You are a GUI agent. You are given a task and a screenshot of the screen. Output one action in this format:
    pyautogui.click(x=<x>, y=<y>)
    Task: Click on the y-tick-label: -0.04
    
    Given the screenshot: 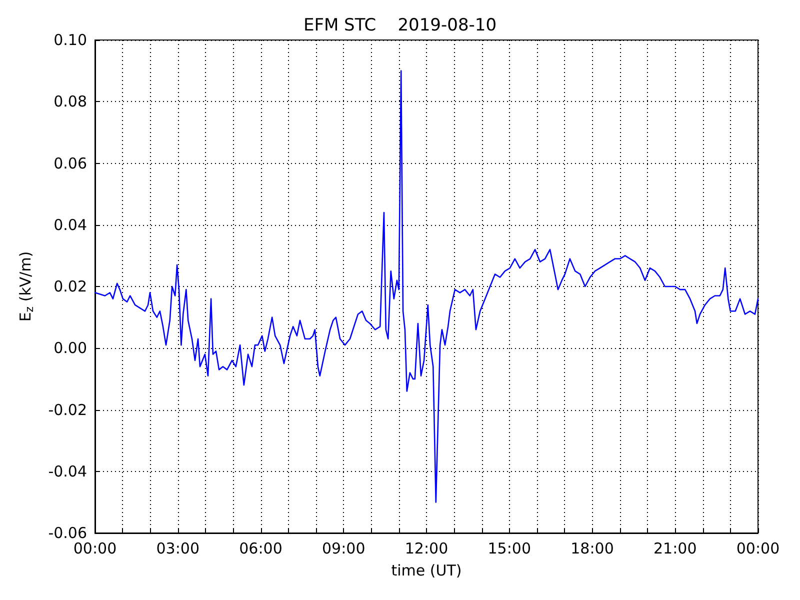 What is the action you would take?
    pyautogui.click(x=67, y=471)
    